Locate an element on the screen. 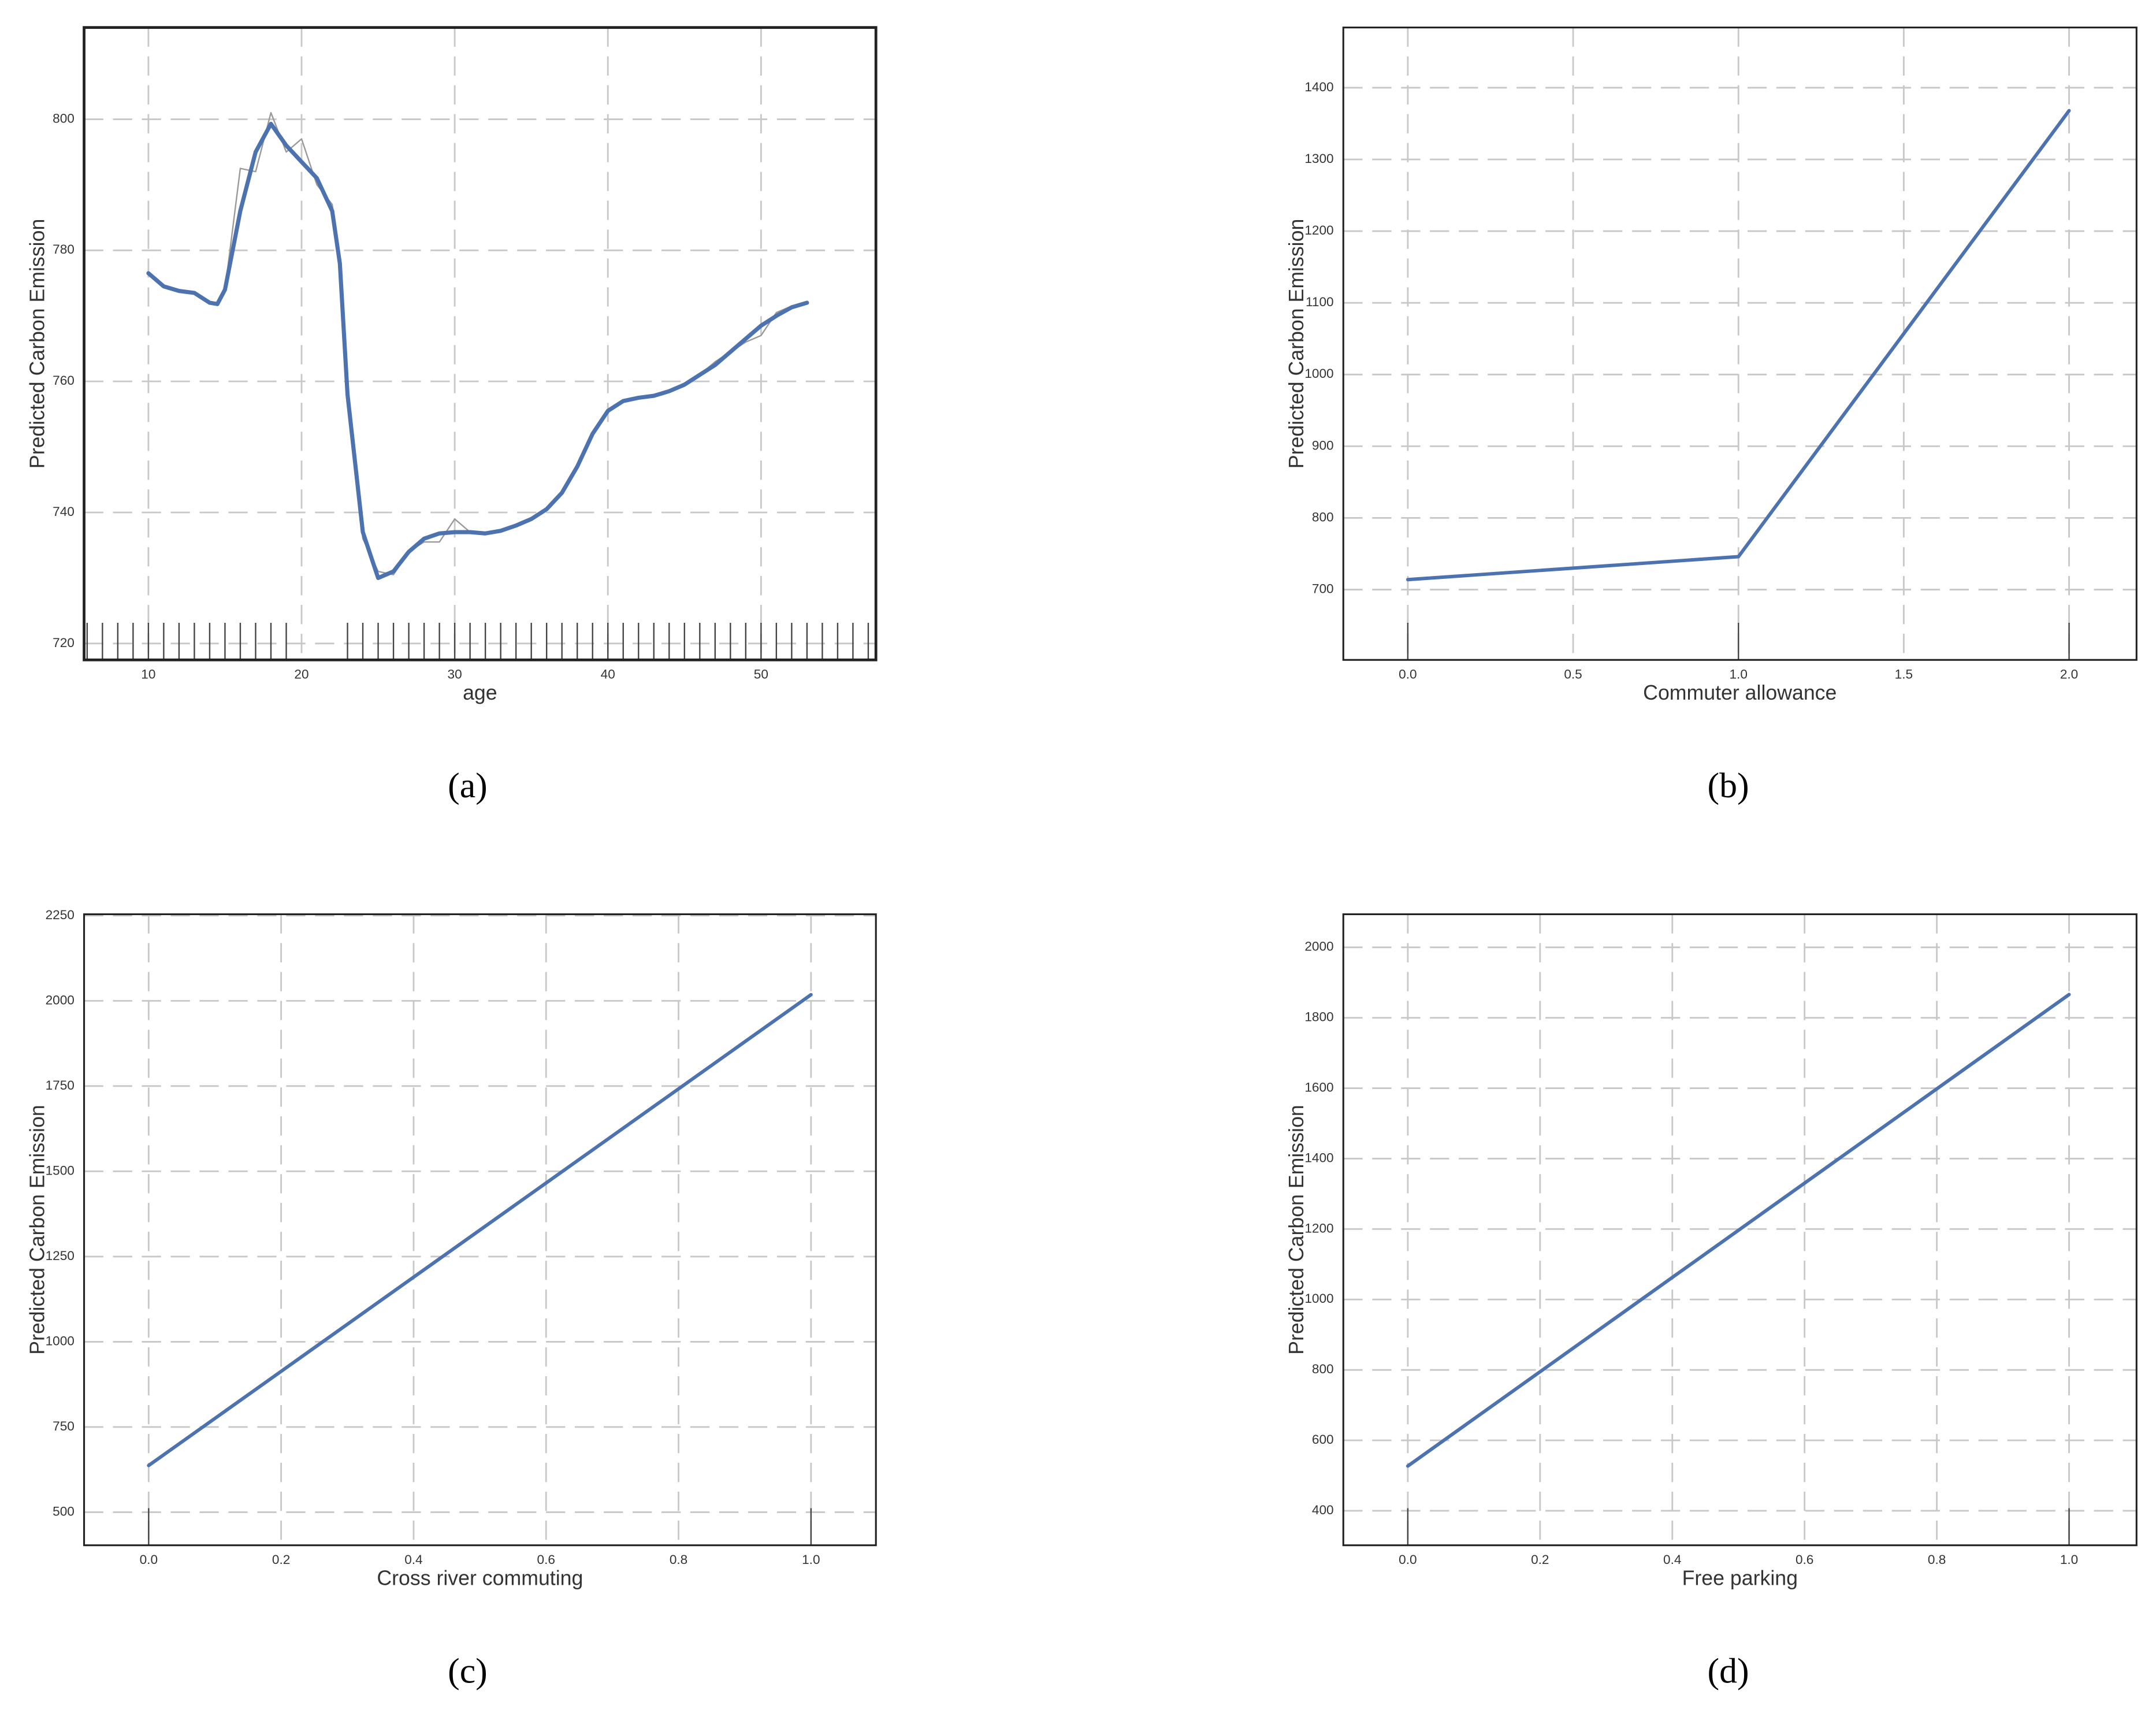  y-tick-label: 1500 is located at coordinates (61, 1170).